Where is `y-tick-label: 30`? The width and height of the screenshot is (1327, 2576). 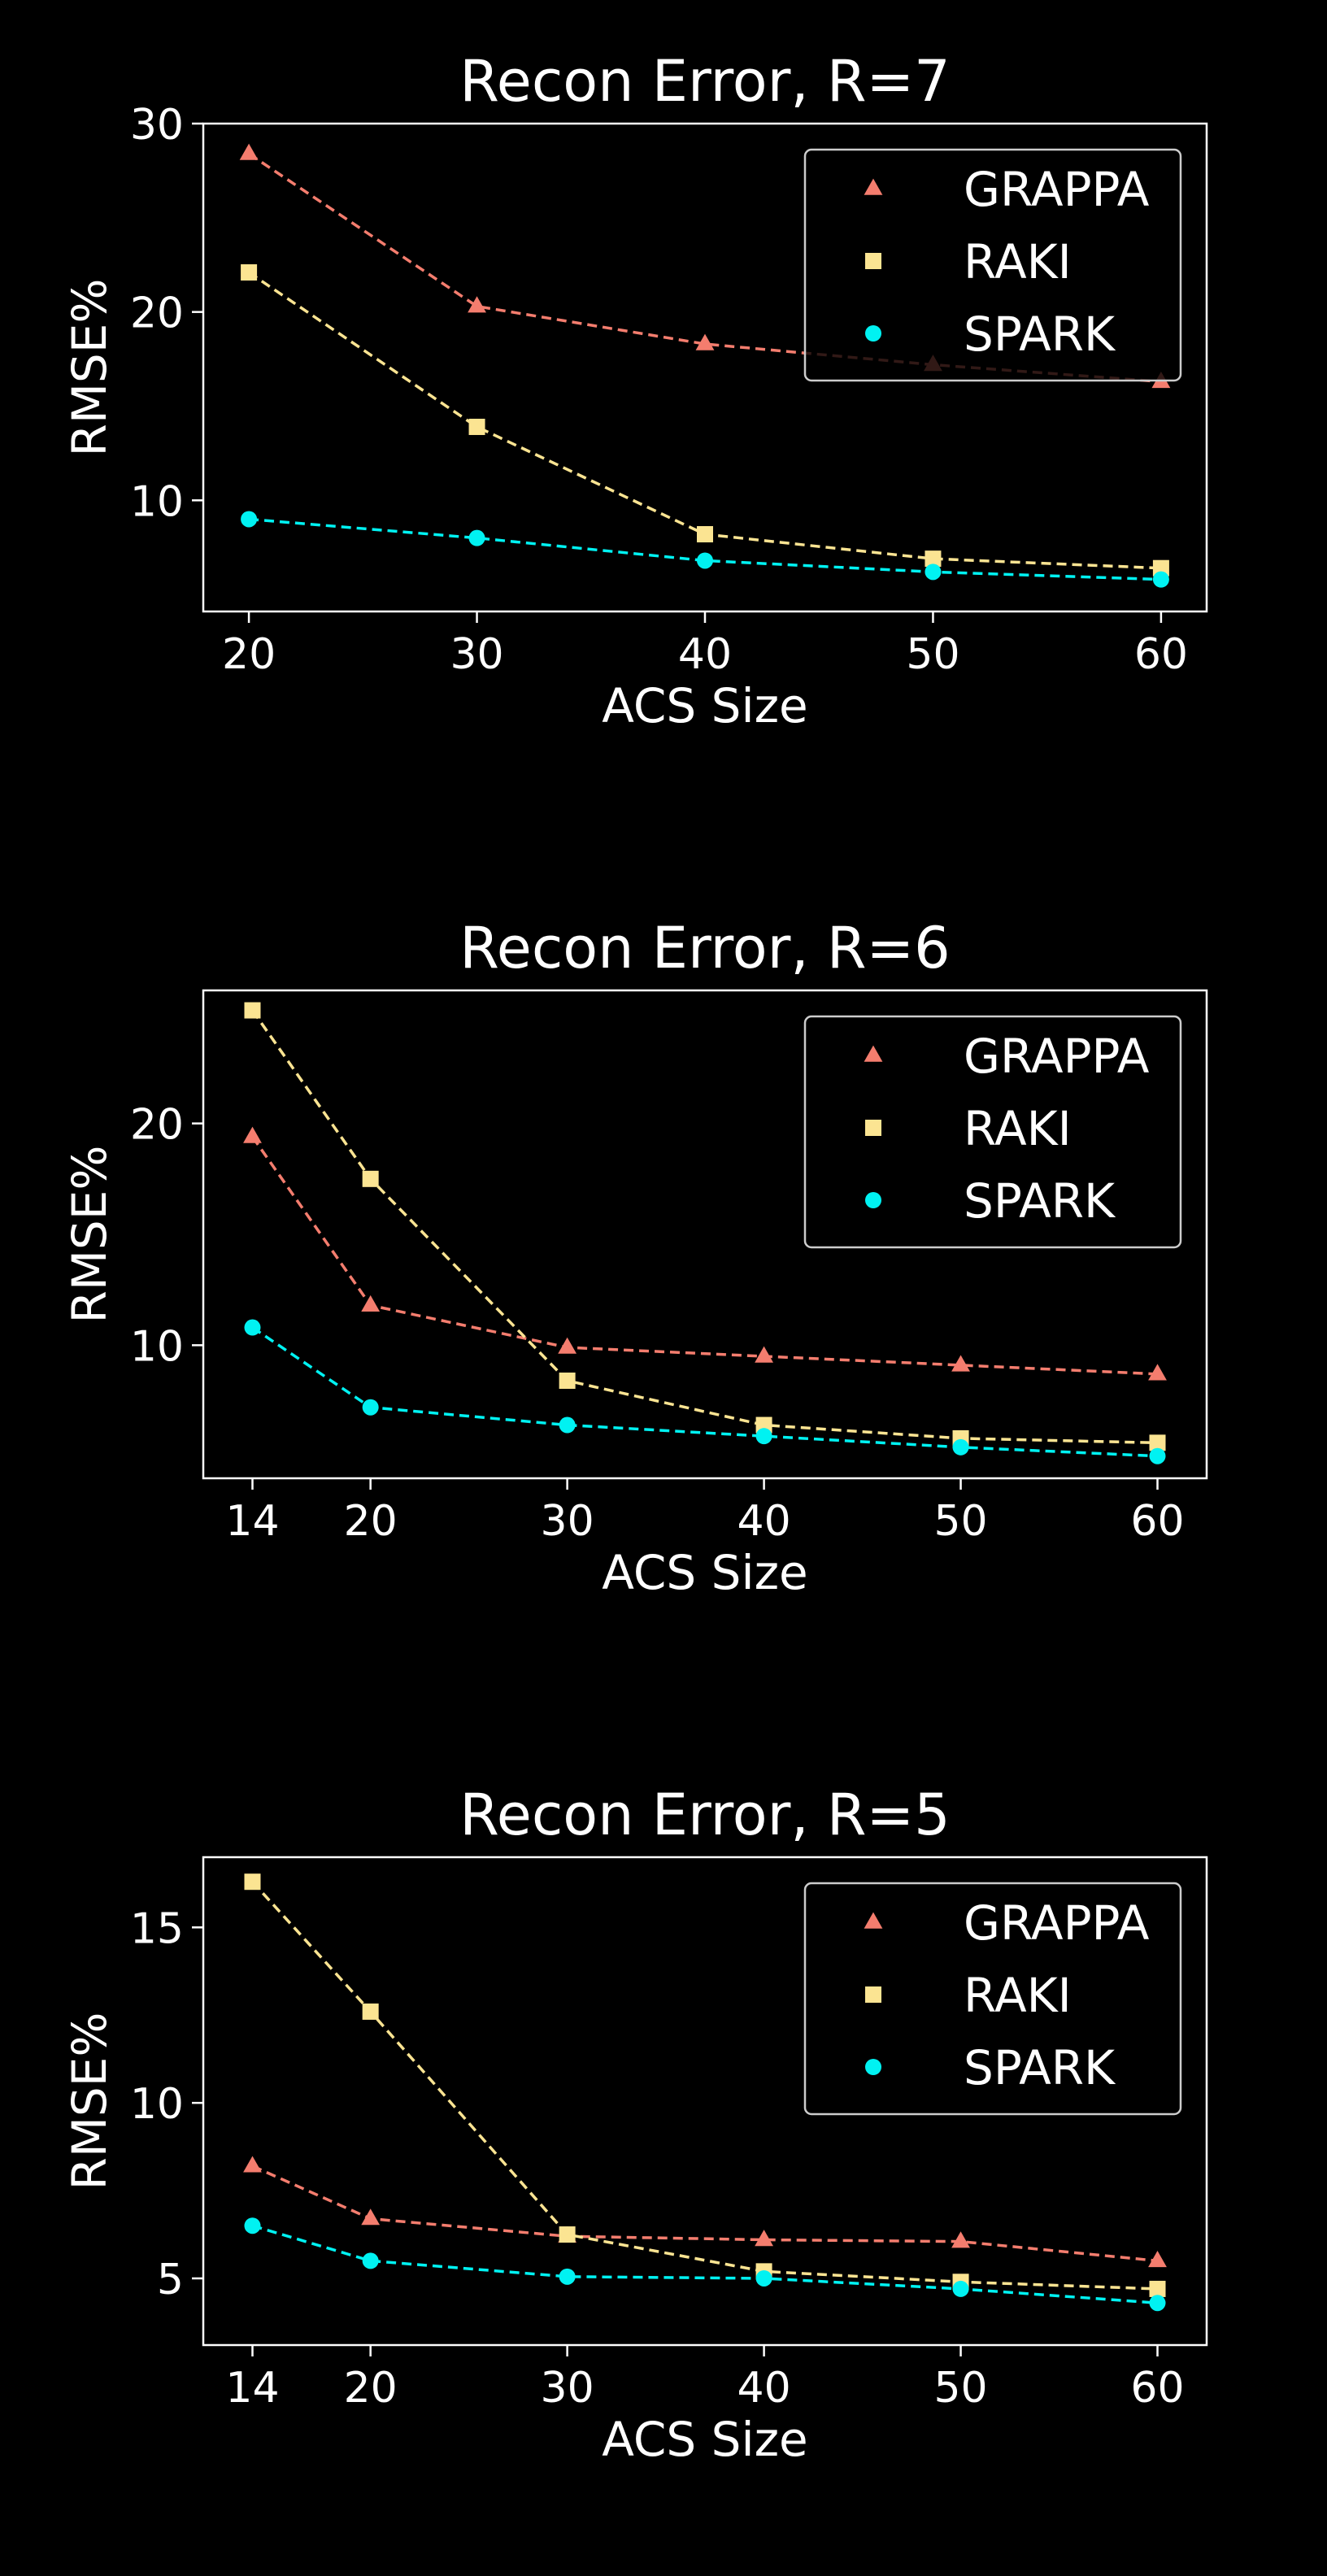
y-tick-label: 30 is located at coordinates (157, 126).